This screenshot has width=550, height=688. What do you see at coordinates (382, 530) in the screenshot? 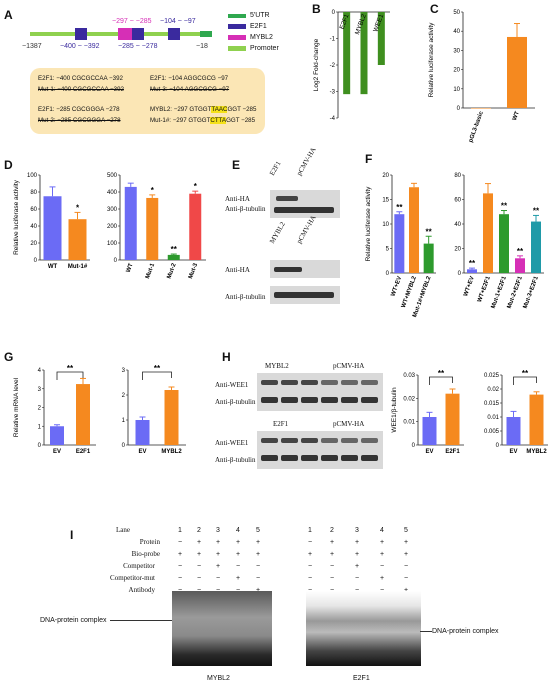
I see `emsa-lane-number: 4` at bounding box center [382, 530].